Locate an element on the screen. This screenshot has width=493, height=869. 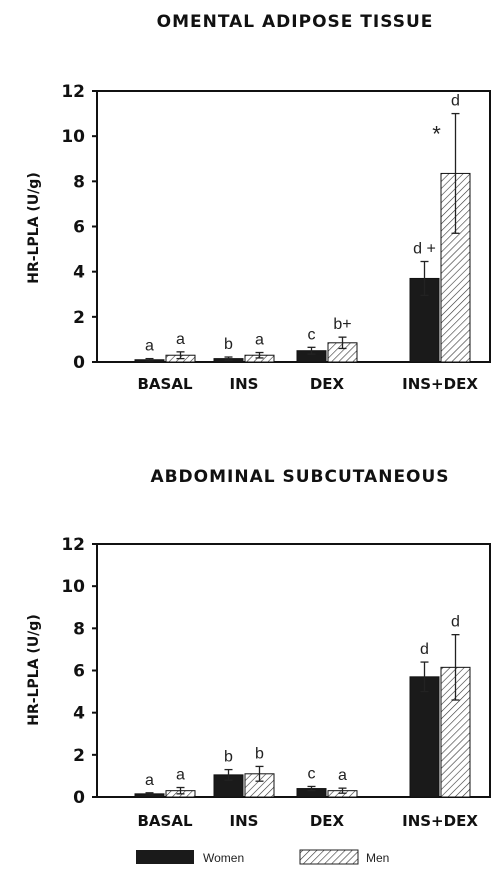
legend-label-women: Women is located at coordinates (223, 858).